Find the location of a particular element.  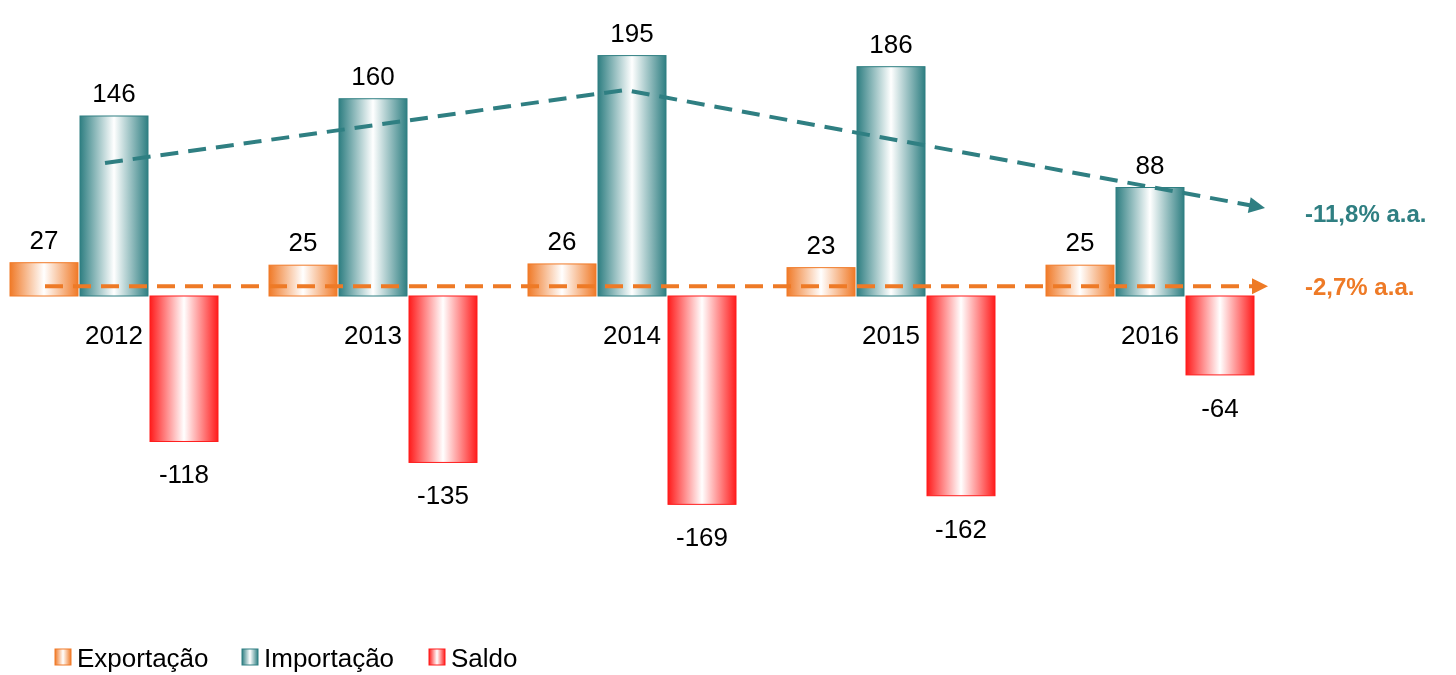

x-tick-label: 2015 is located at coordinates (891, 335).